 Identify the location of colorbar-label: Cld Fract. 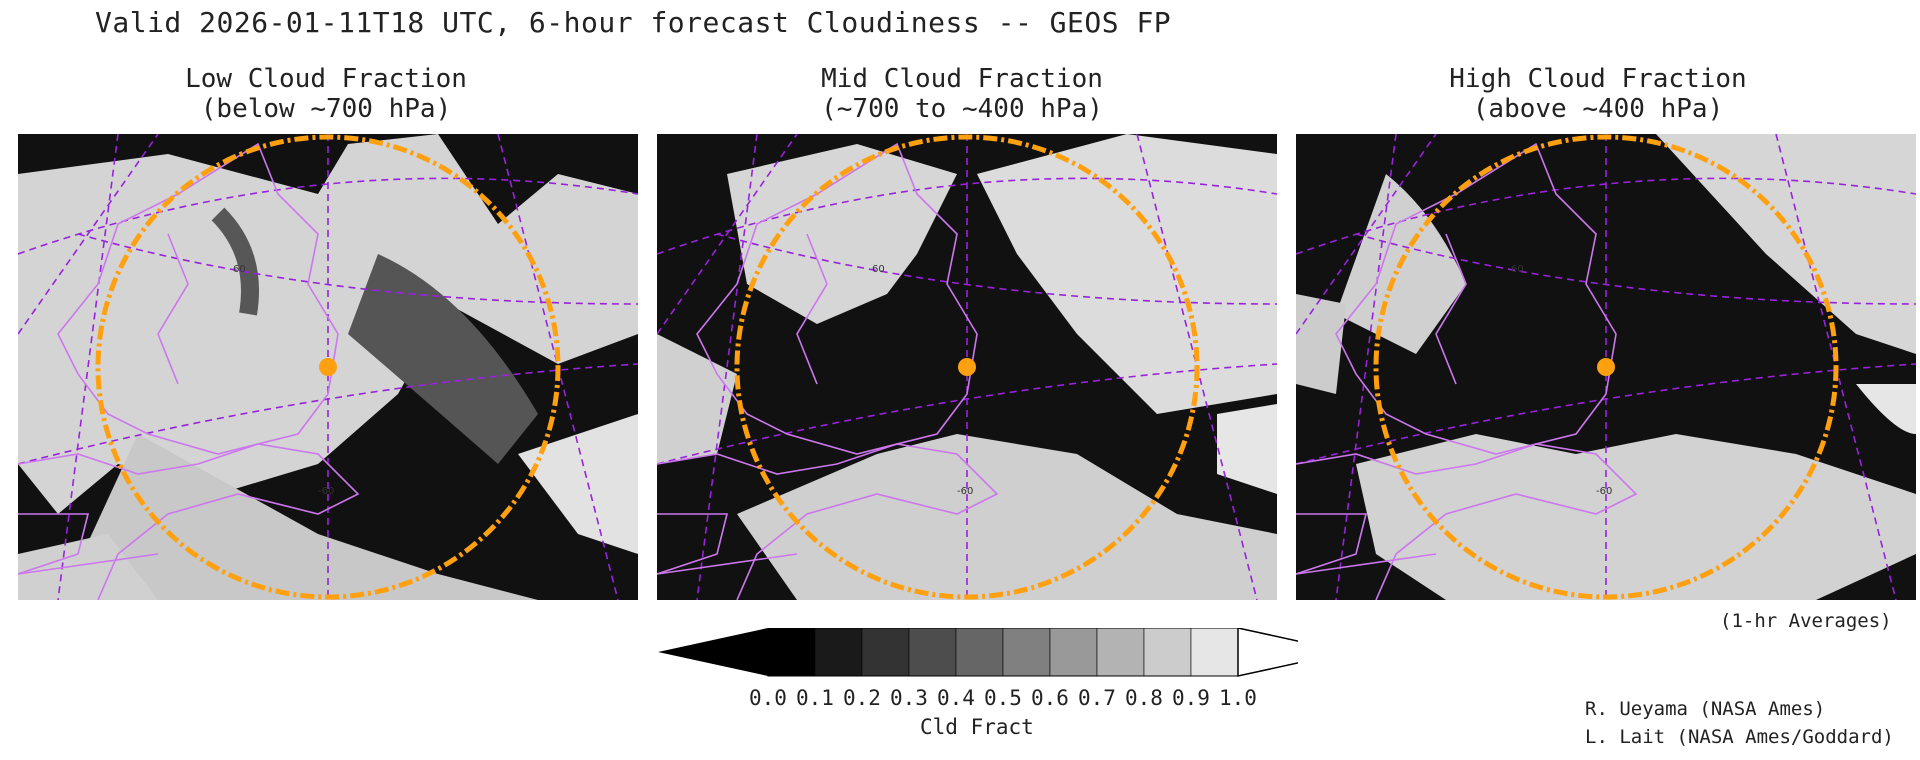
(977, 727).